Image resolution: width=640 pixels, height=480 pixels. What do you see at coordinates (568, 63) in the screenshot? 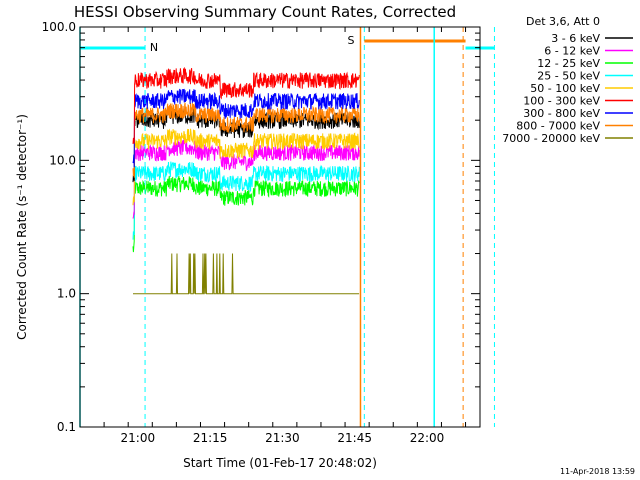
I see `legend-label: 12 - 25 keV` at bounding box center [568, 63].